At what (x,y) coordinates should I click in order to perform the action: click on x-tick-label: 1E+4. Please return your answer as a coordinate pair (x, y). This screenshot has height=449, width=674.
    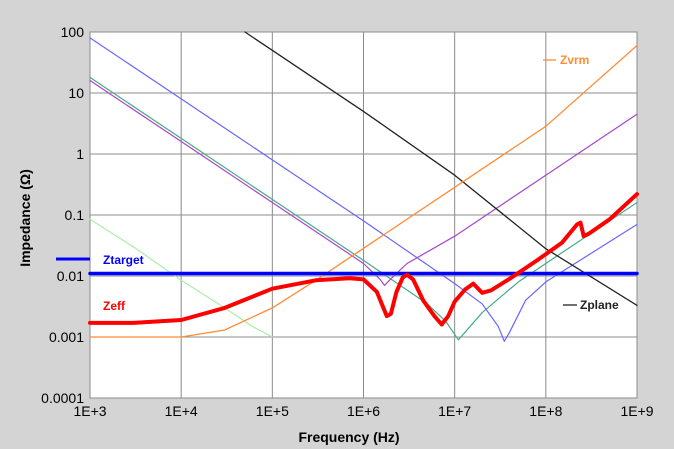
    Looking at the image, I should click on (181, 411).